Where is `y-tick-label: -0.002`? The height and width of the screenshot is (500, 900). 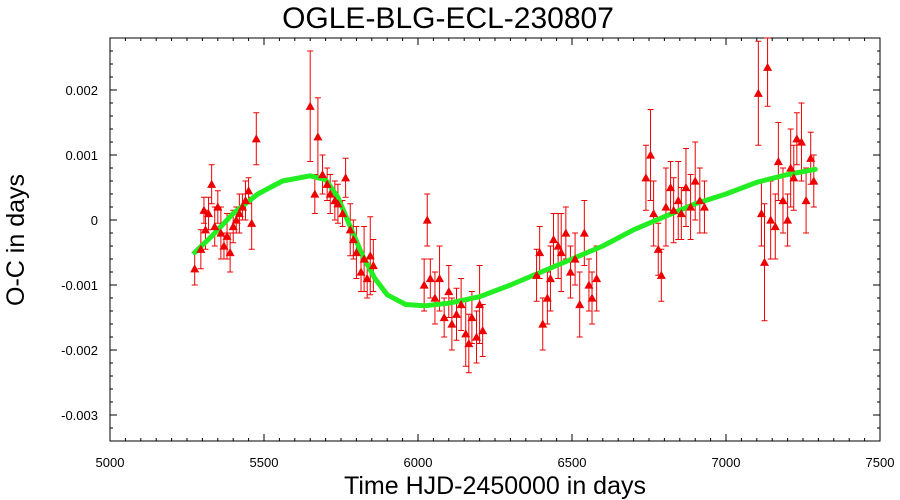
y-tick-label: -0.002 is located at coordinates (79, 350).